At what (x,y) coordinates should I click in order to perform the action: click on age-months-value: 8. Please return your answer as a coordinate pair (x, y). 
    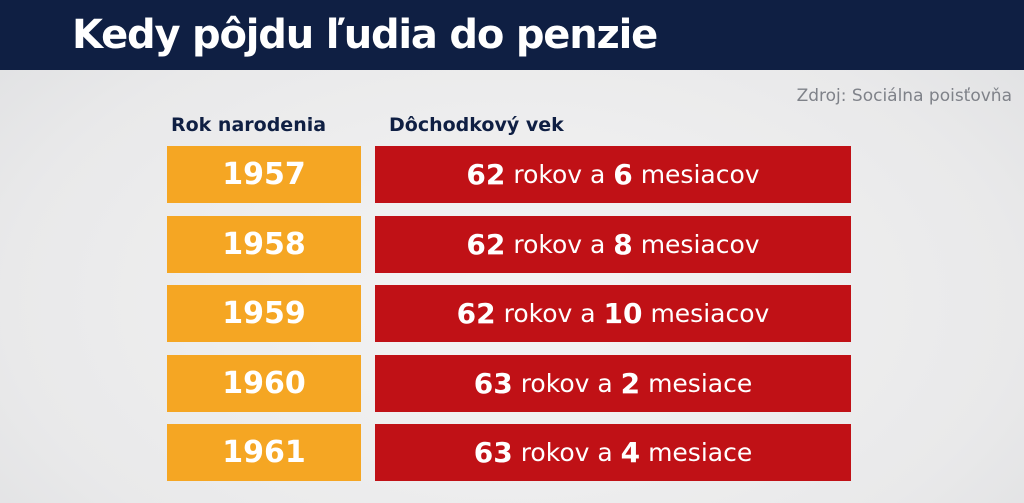
    Looking at the image, I should click on (623, 244).